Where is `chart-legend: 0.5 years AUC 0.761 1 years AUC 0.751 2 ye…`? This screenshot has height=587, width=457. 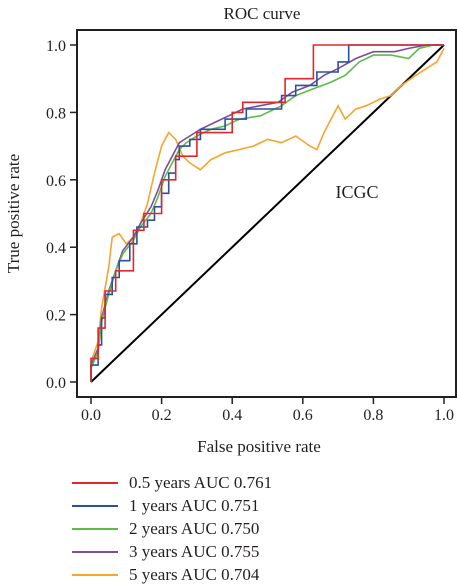
chart-legend: 0.5 years AUC 0.761 1 years AUC 0.751 2 ye… is located at coordinates (212, 529).